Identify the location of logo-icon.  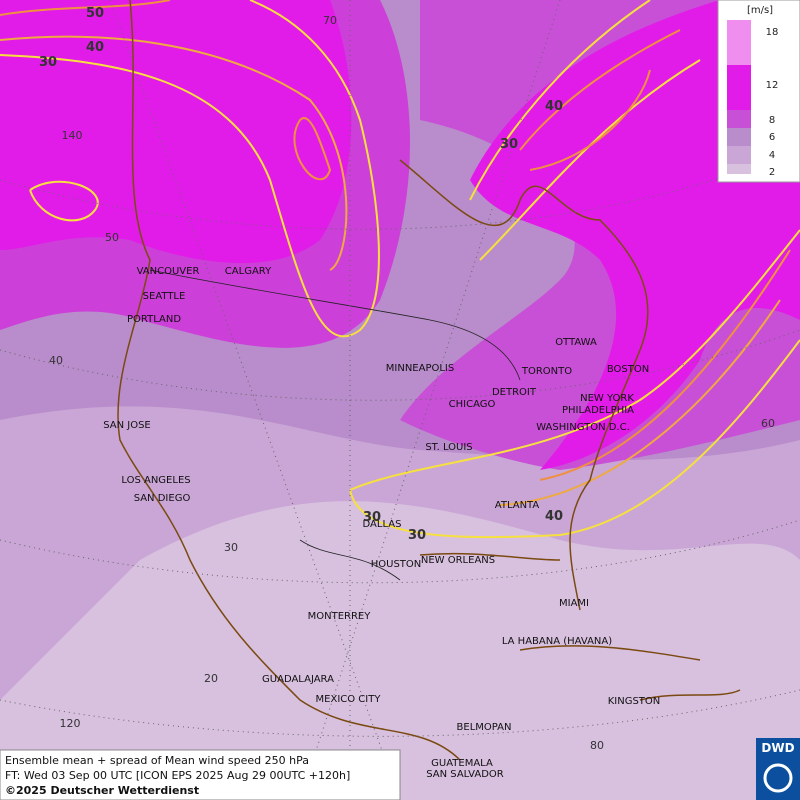
(778, 778).